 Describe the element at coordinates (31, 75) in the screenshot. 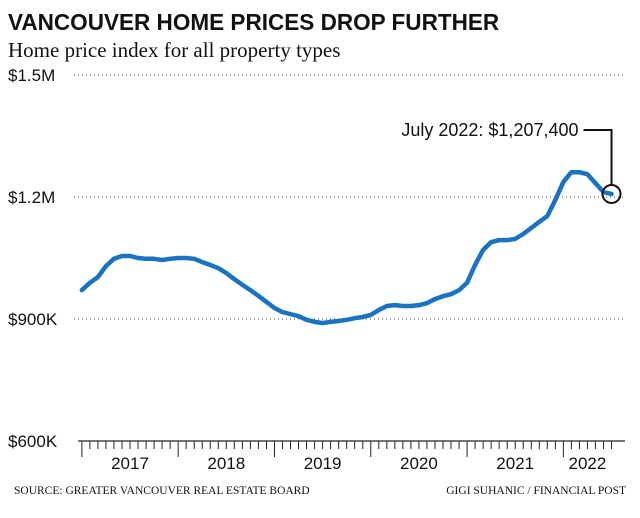

I see `y-tick-label: $1.5M` at that location.